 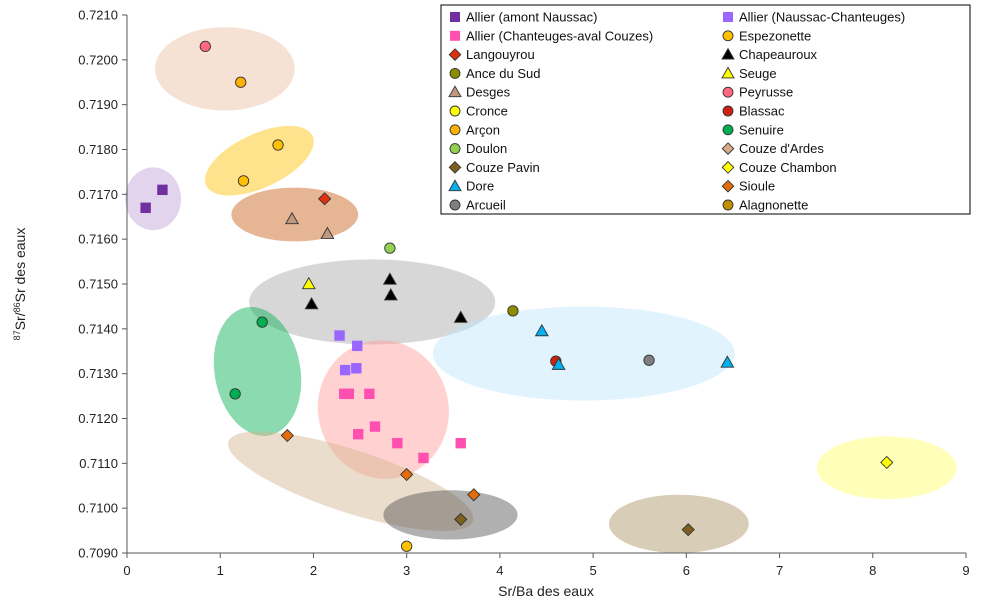 What do you see at coordinates (965, 570) in the screenshot?
I see `x-tick-label: 9` at bounding box center [965, 570].